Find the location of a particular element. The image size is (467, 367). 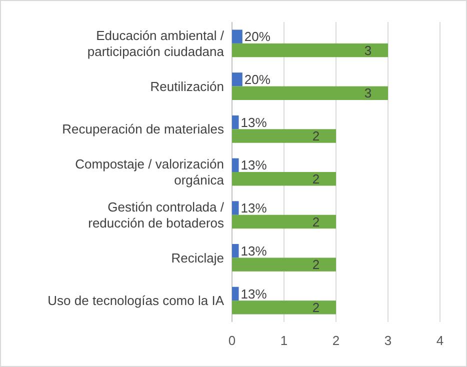

x-tick-label: 3 is located at coordinates (388, 340).